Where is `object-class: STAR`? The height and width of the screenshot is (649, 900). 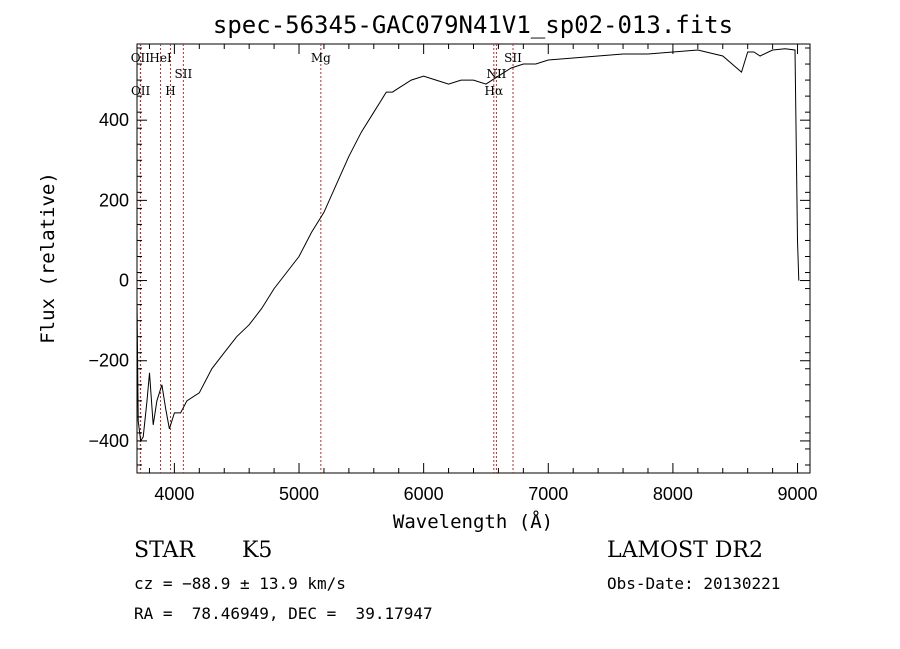 object-class: STAR is located at coordinates (164, 550).